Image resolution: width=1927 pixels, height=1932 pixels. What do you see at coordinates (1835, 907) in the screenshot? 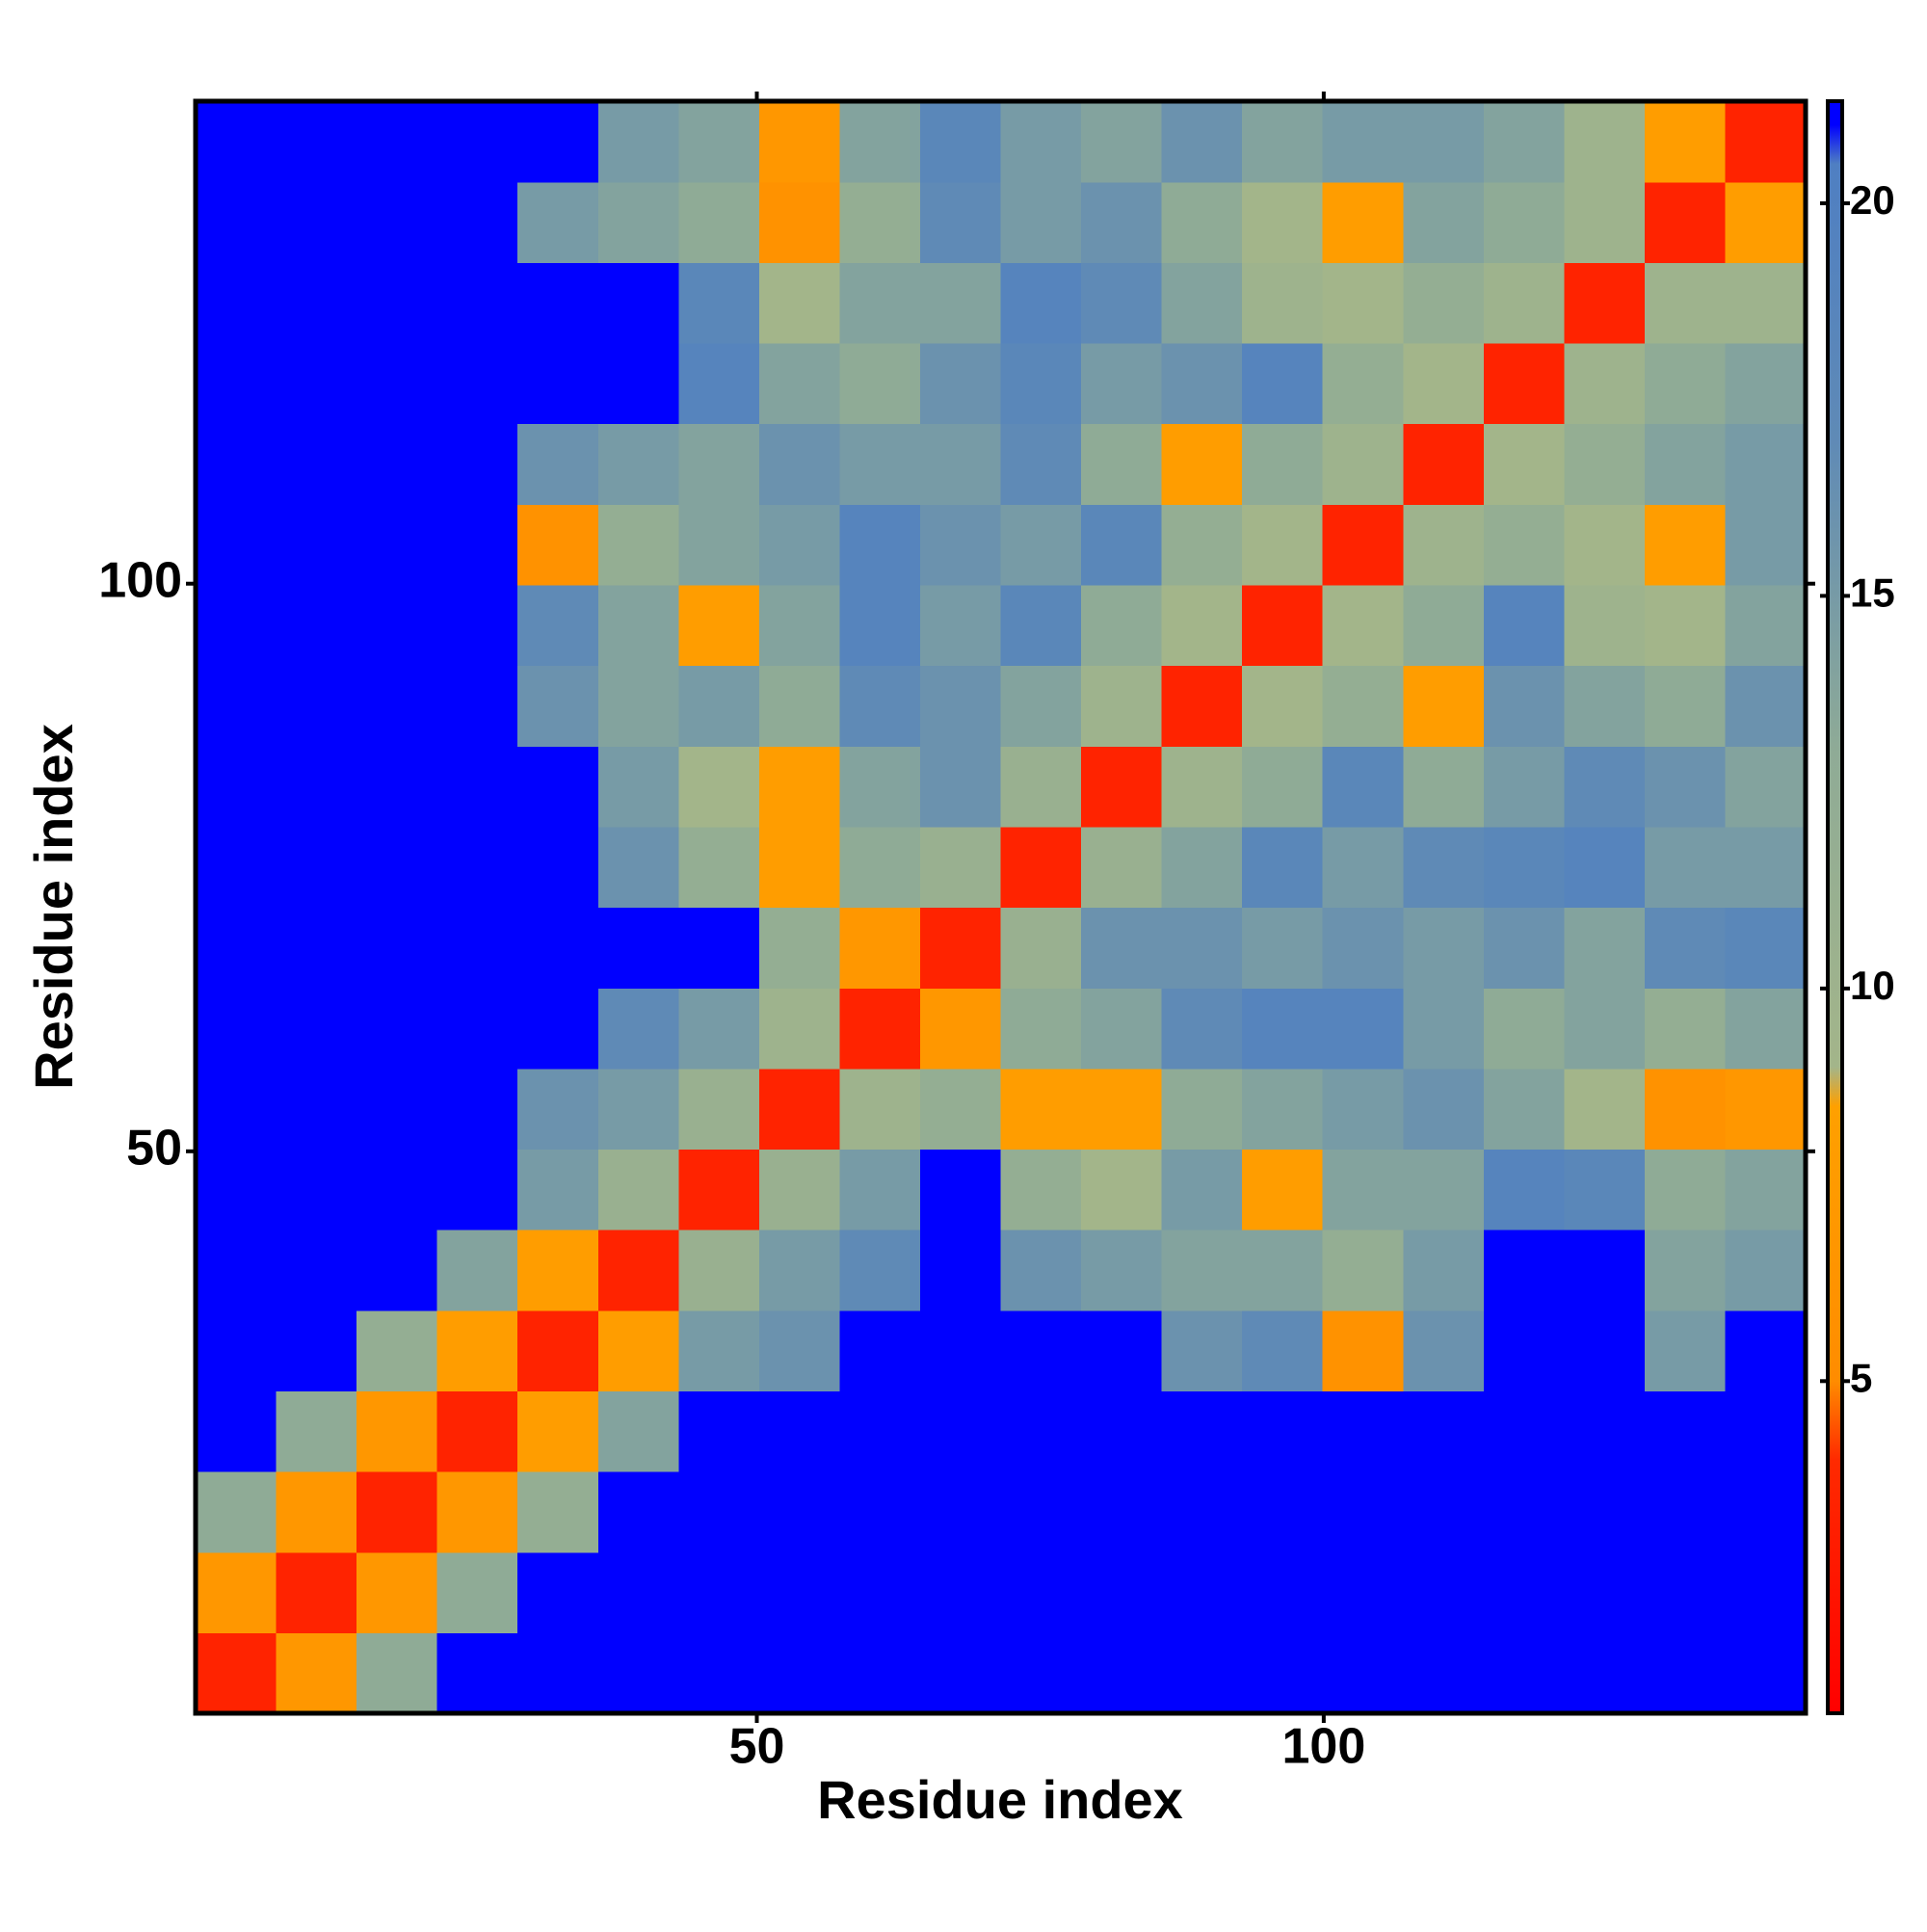
I see `colorbar` at bounding box center [1835, 907].